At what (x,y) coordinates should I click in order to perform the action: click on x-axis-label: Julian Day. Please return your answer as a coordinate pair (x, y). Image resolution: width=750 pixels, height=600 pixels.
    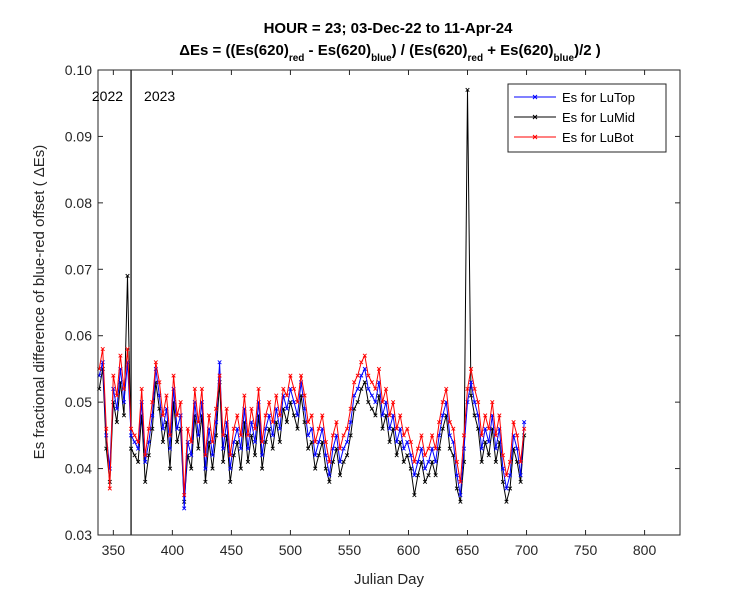
    Looking at the image, I should click on (389, 579).